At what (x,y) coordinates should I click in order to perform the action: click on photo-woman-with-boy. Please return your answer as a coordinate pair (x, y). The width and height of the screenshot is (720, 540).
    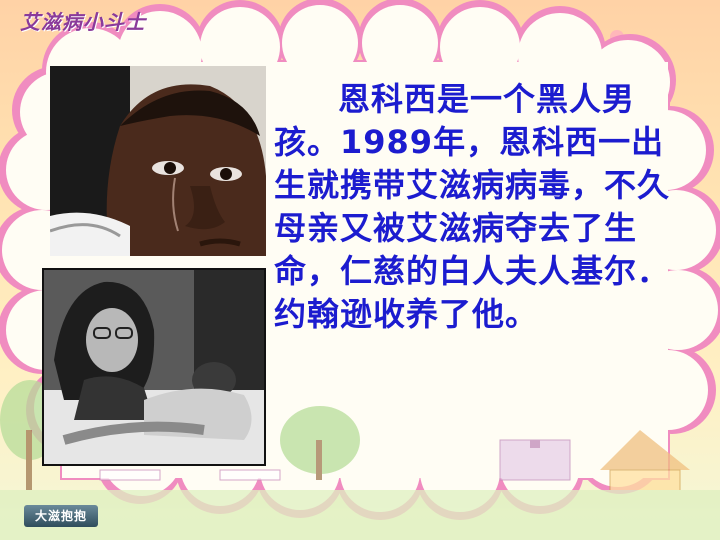
    Looking at the image, I should click on (154, 367).